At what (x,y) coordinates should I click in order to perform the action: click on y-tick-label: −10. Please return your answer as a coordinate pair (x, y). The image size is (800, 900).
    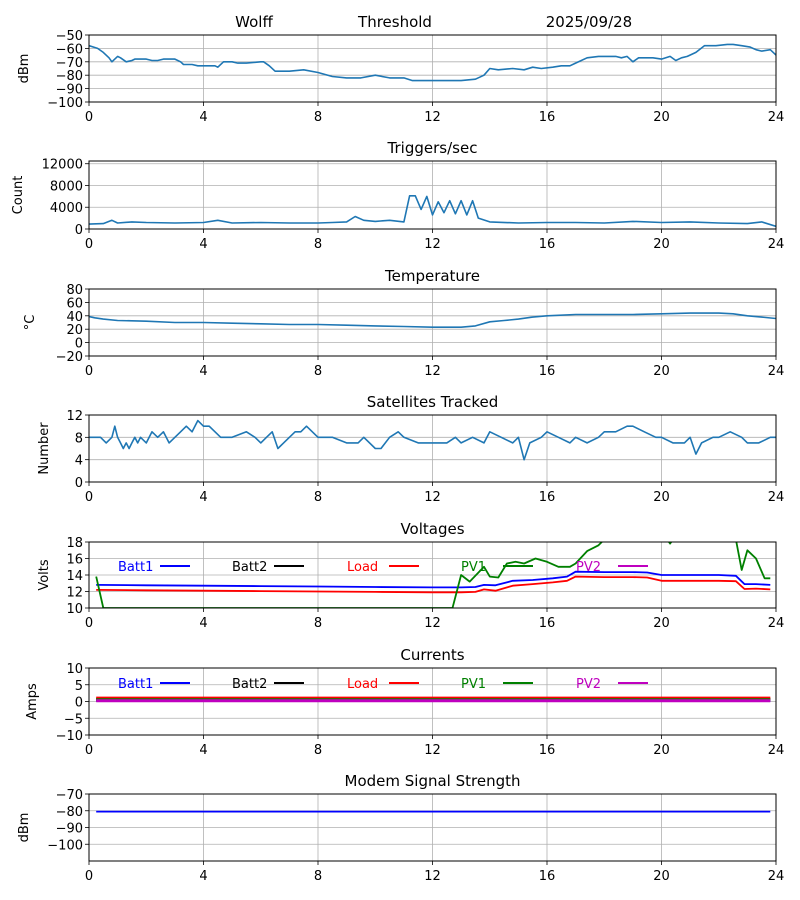
    Looking at the image, I should click on (69, 736).